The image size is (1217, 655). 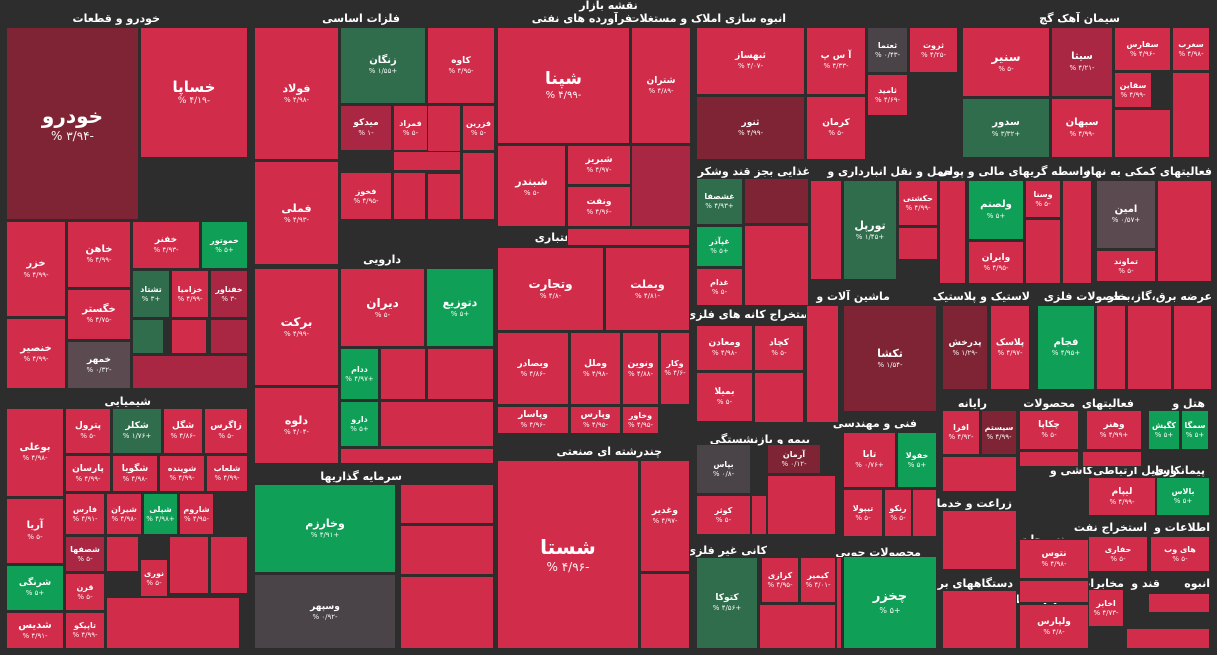 I want to click on stock-tile: شبندر -۵ %, so click(x=531, y=186).